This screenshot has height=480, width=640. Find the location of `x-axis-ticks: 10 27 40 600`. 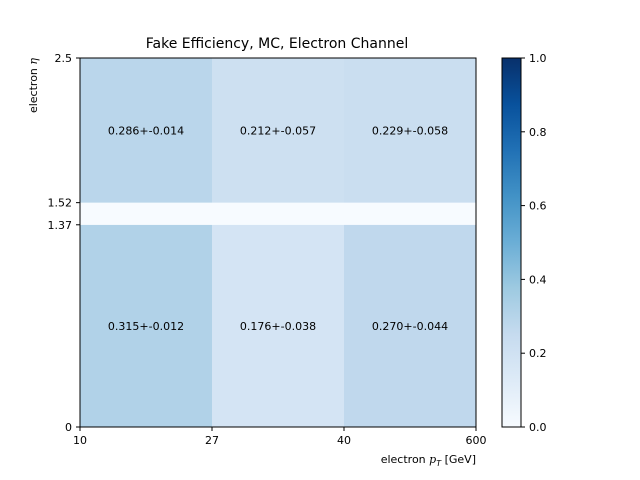

x-axis-ticks: 10 27 40 600 is located at coordinates (280, 437).